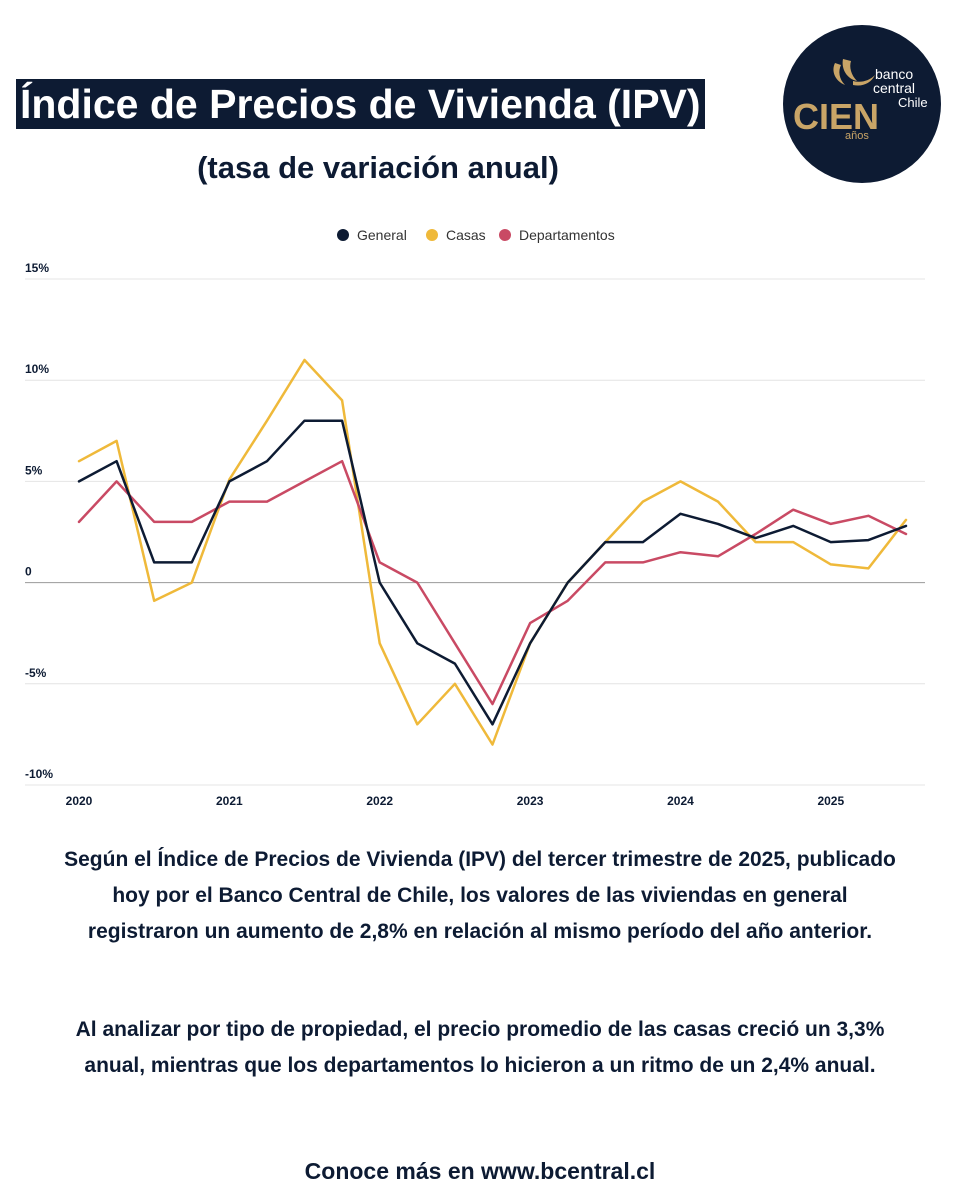  Describe the element at coordinates (480, 1171) in the screenshot. I see `website-link: Conoce más en www.bcentral.cl` at that location.